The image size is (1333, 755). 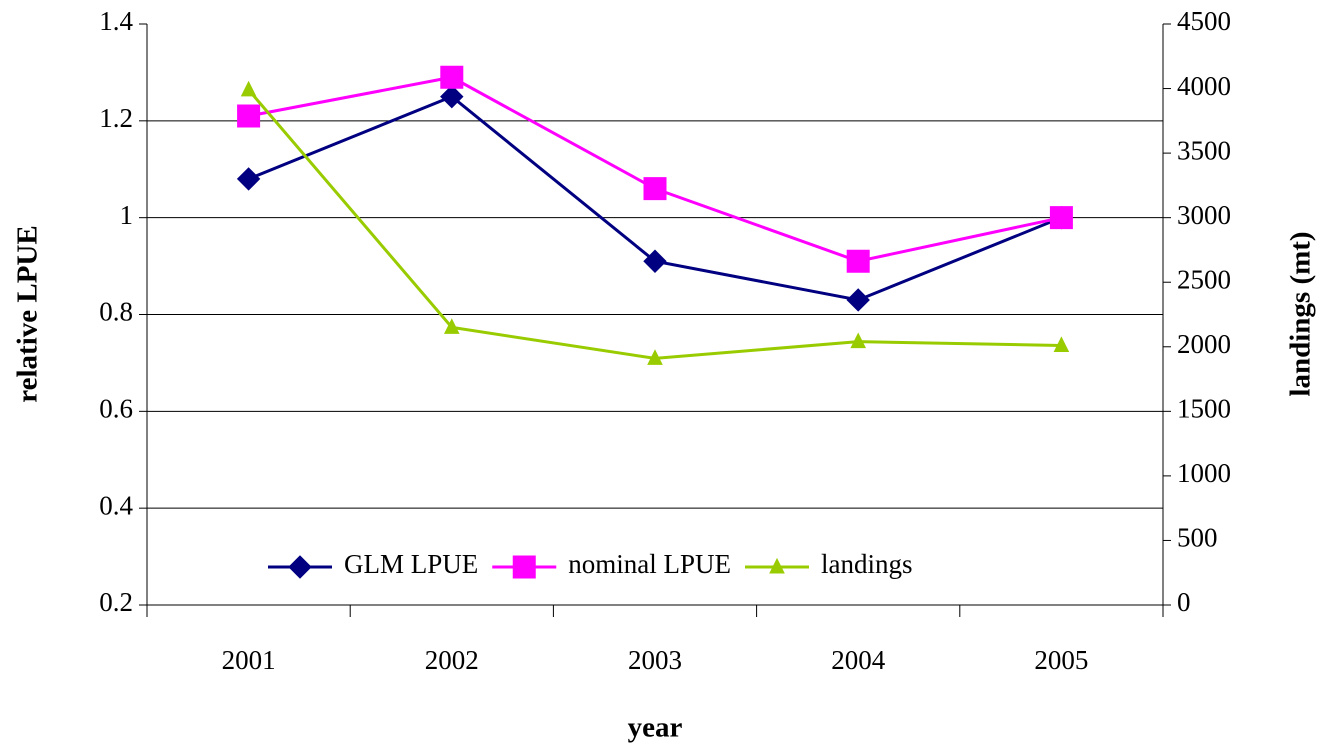 I want to click on y2-tick-label: 1000, so click(x=1204, y=473).